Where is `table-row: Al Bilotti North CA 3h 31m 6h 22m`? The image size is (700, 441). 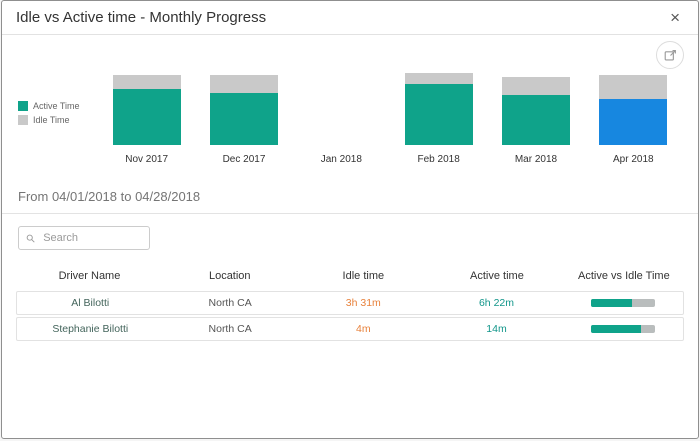 table-row: Al Bilotti North CA 3h 31m 6h 22m is located at coordinates (350, 303).